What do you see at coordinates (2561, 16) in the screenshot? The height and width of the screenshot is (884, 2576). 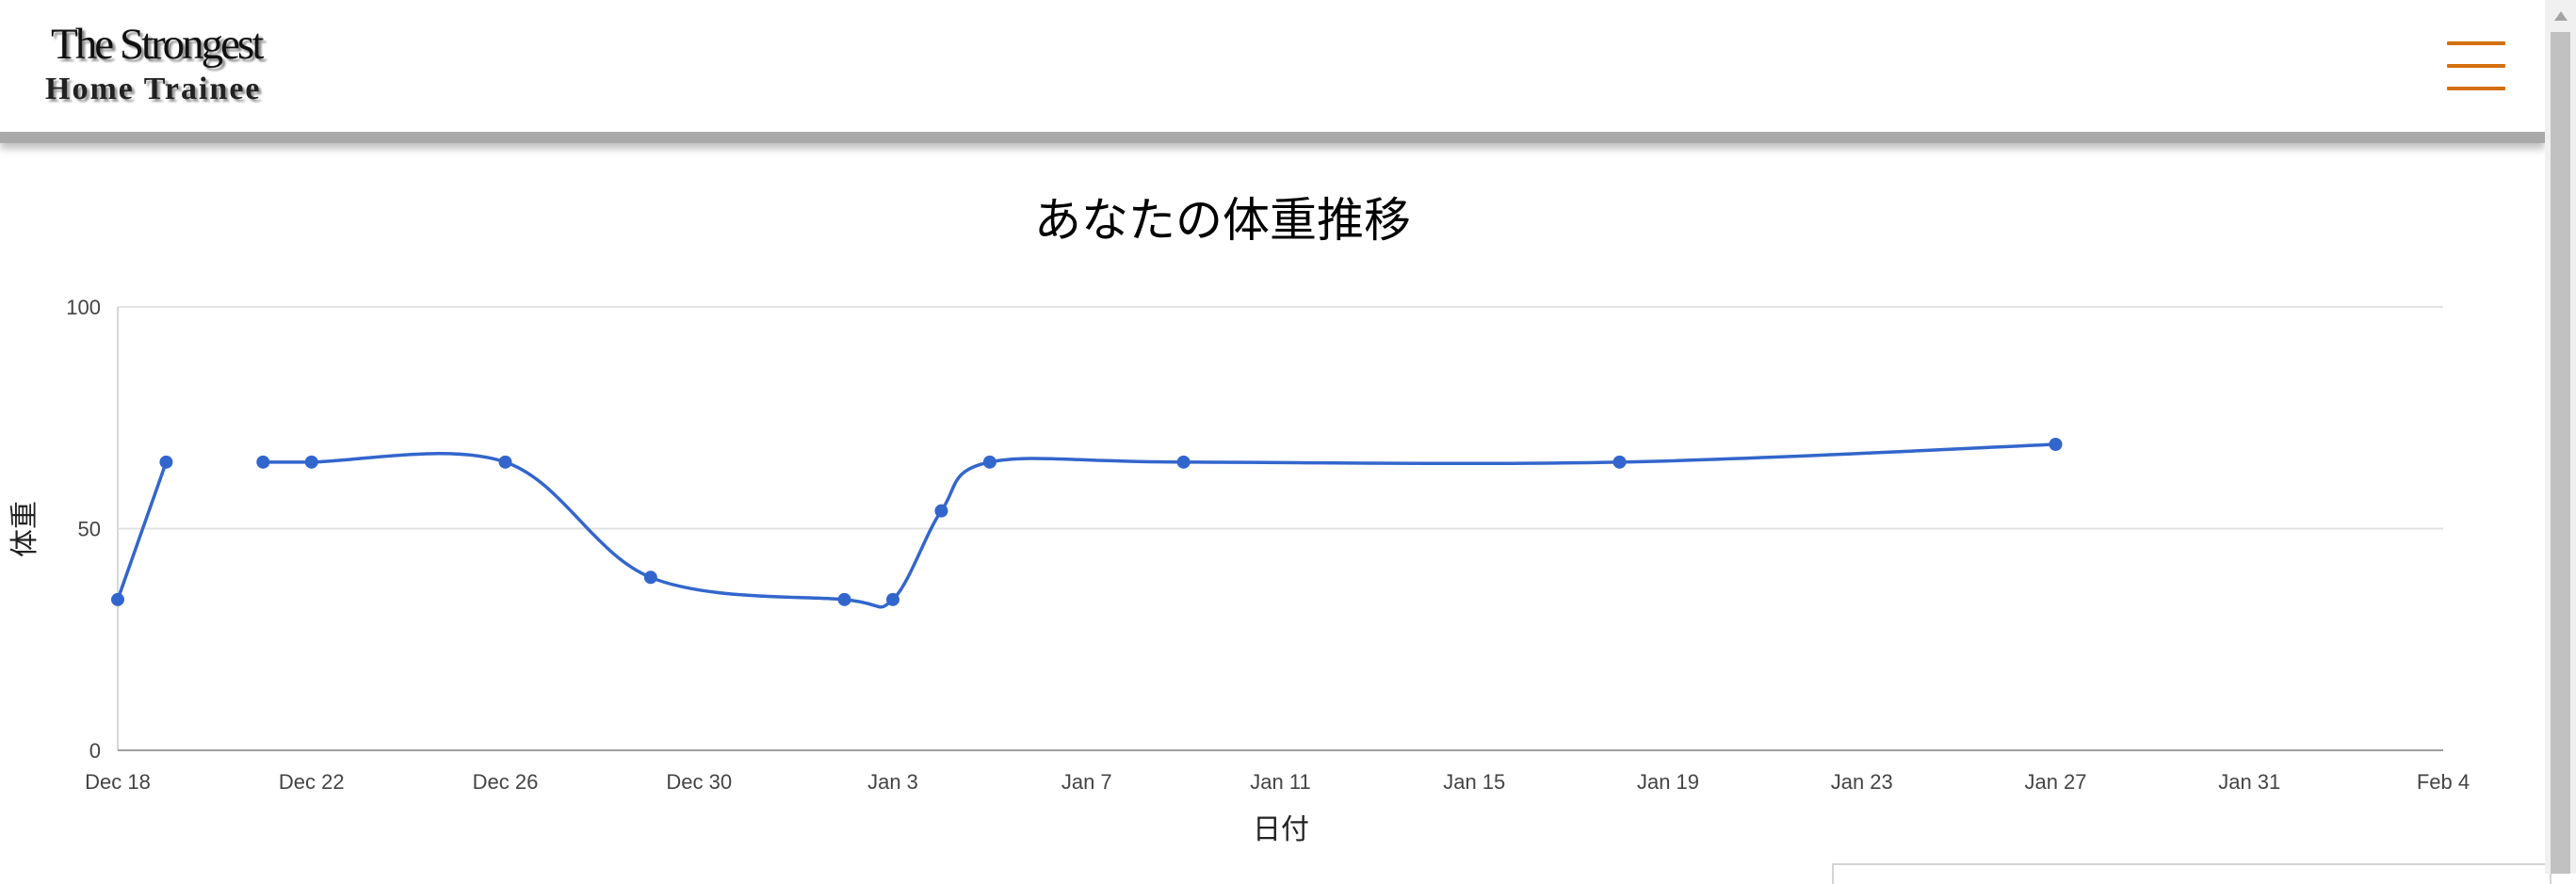 I see `scroll-up-arrow-icon` at bounding box center [2561, 16].